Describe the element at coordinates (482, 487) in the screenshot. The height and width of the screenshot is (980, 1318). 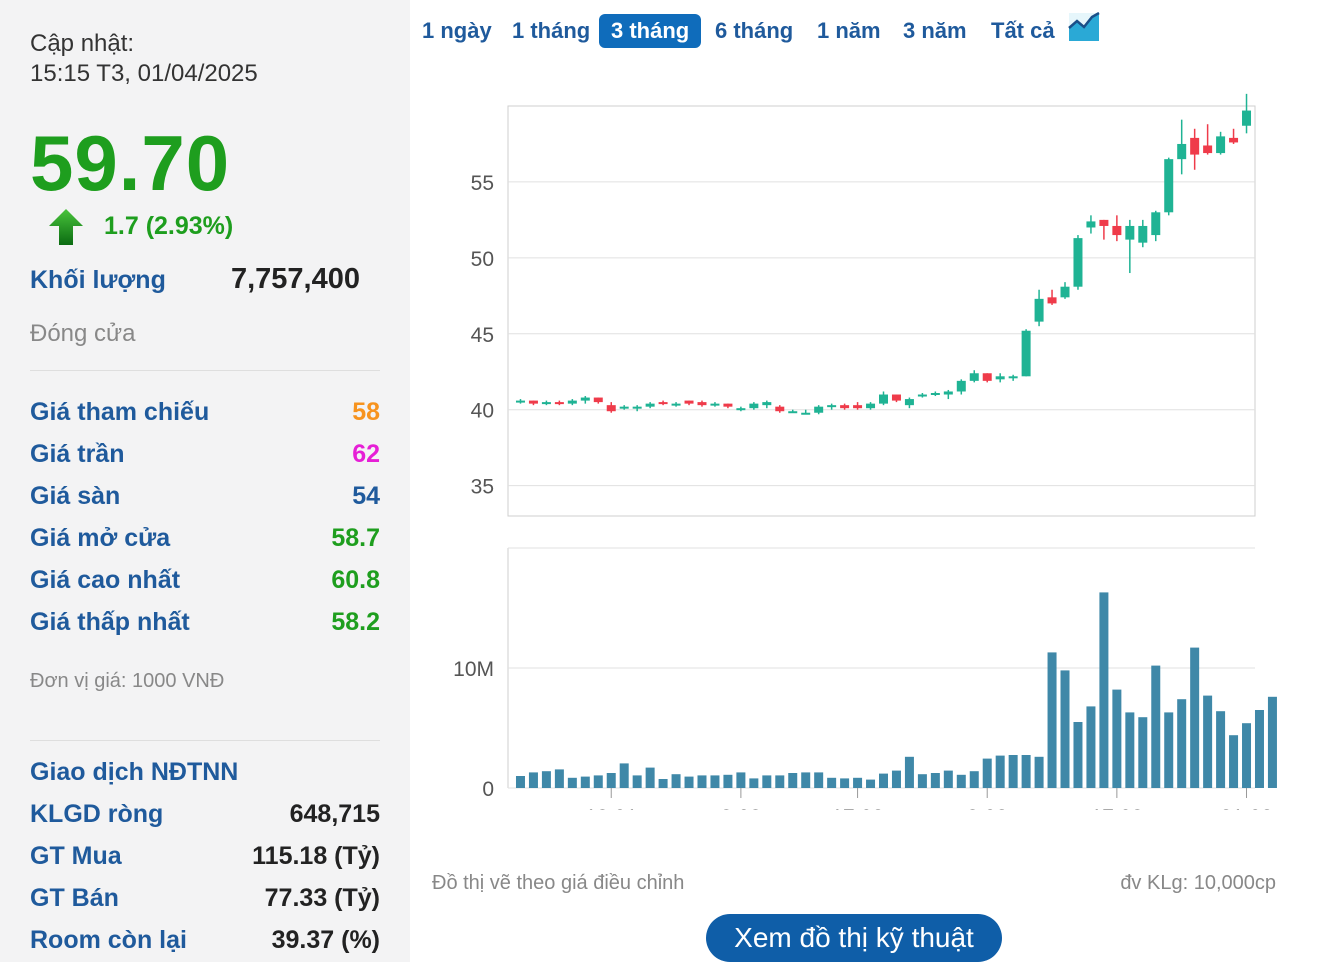
I see `price-tick-label: 35` at that location.